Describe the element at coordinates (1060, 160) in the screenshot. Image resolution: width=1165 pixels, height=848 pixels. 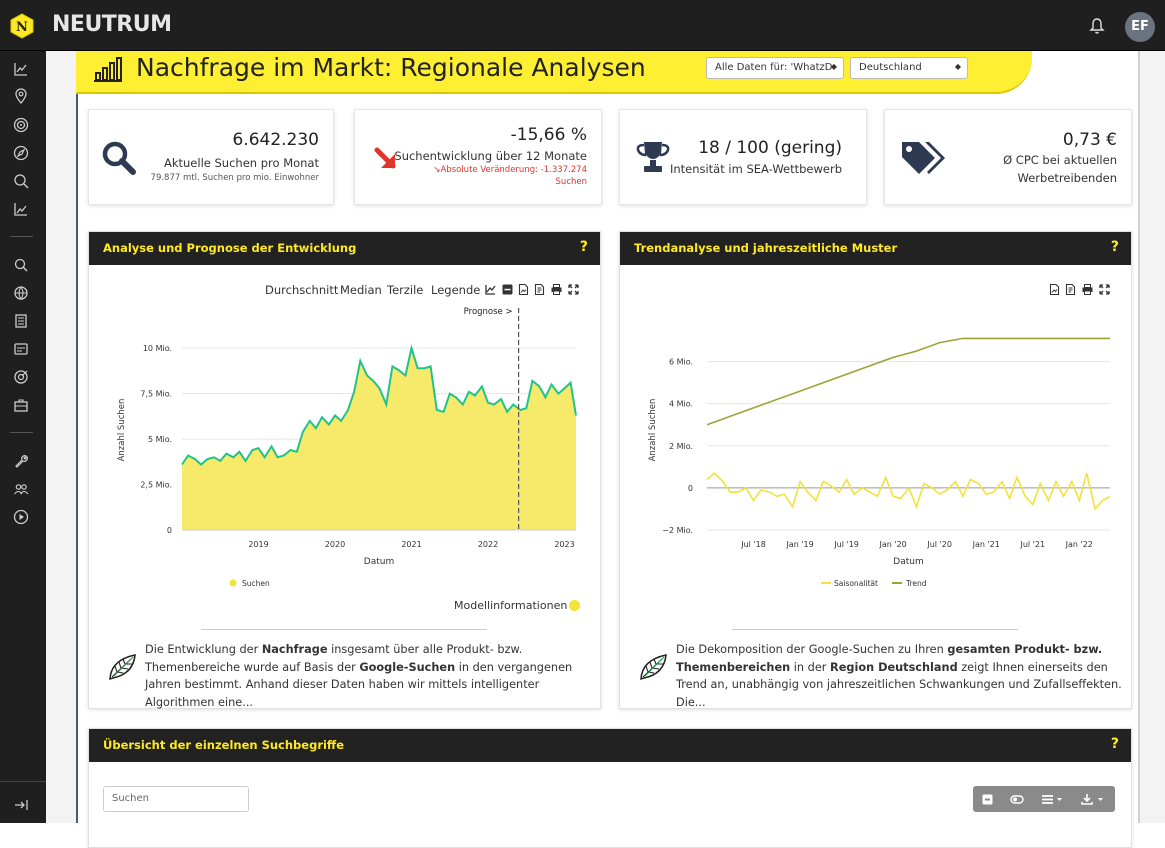
I see `kpi-label: Ø CPC bei aktuellen` at that location.